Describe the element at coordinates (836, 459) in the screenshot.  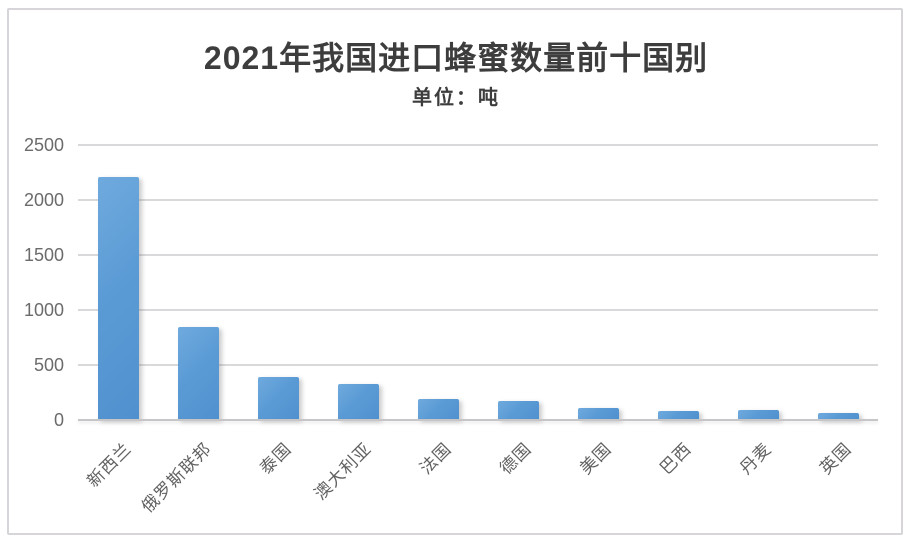
I see `category-label: 英国` at that location.